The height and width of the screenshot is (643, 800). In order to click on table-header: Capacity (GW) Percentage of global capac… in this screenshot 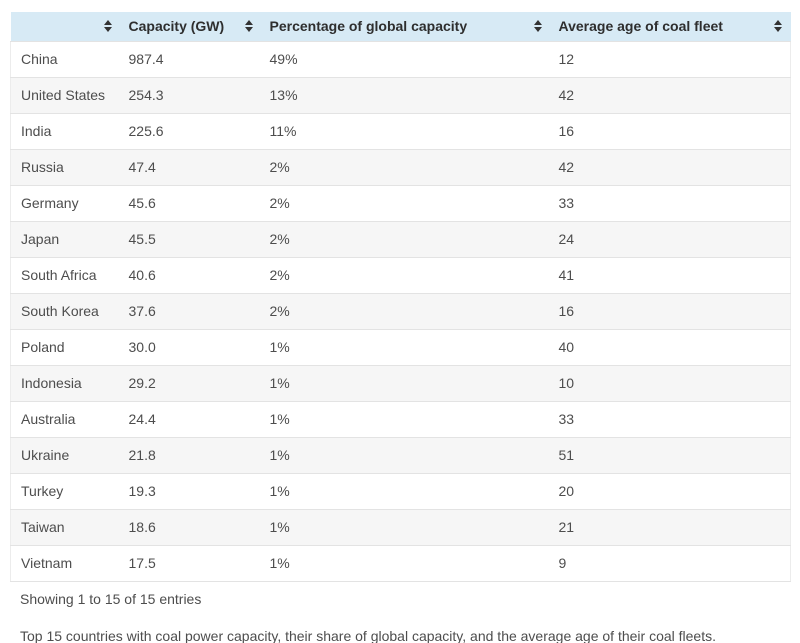, I will do `click(400, 27)`.